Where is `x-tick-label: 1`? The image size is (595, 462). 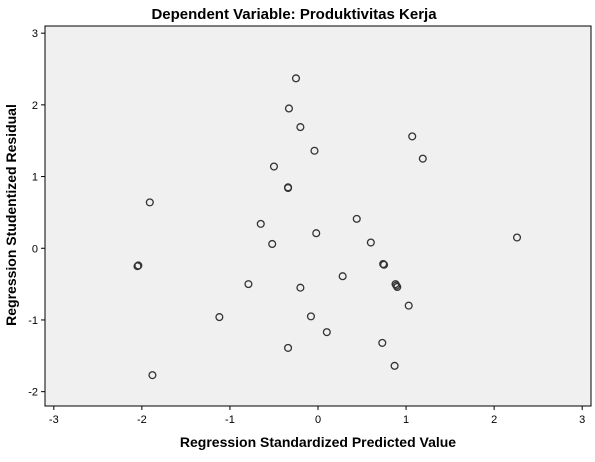
x-tick-label: 1 is located at coordinates (406, 420).